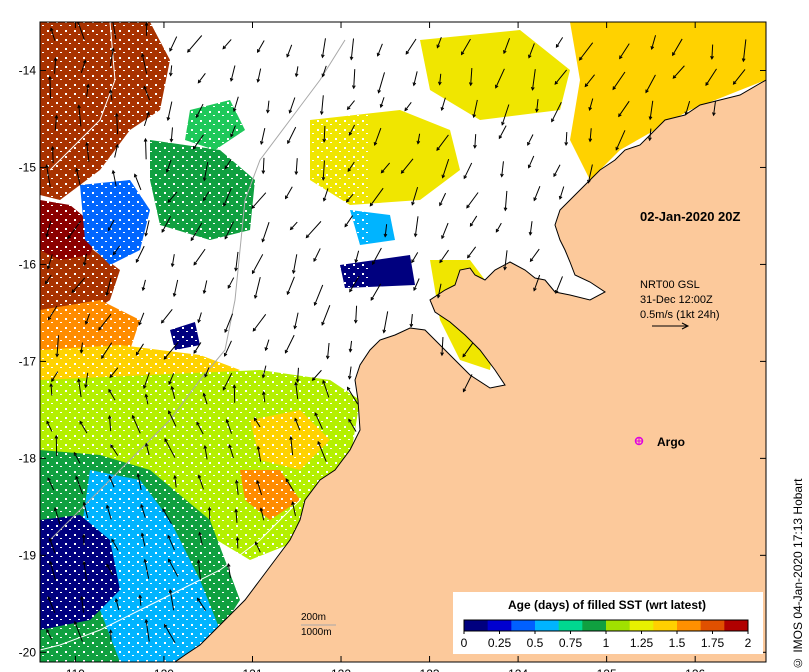  Describe the element at coordinates (75, 669) in the screenshot. I see `lon-tick-label: 119` at that location.